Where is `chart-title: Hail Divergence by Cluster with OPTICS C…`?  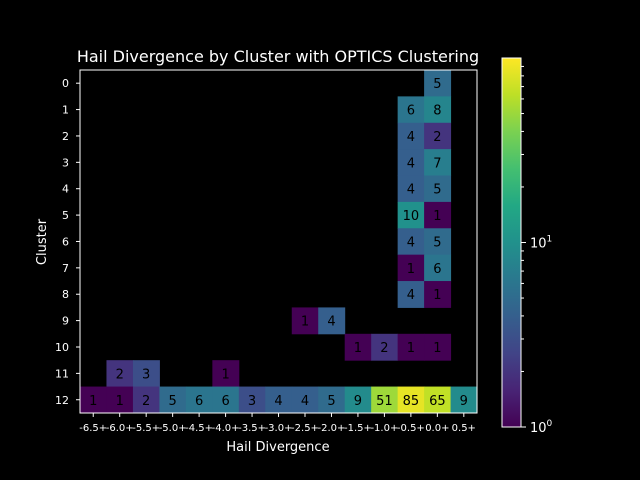
chart-title: Hail Divergence by Cluster with OPTICS C… is located at coordinates (278, 56).